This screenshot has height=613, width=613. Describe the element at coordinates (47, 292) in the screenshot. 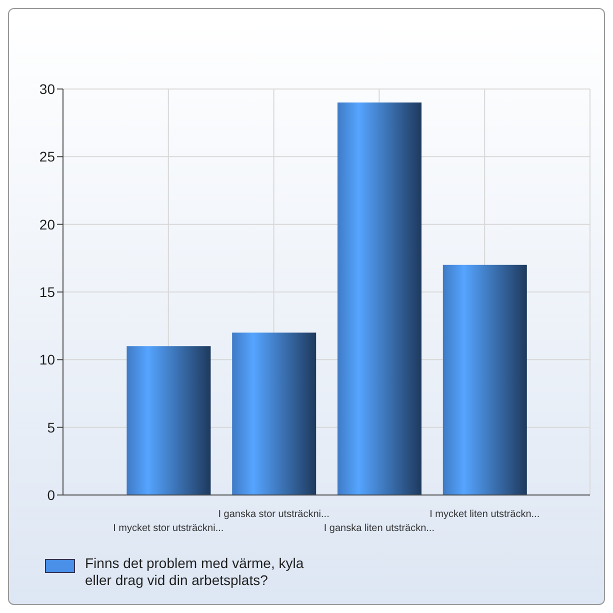

I see `y-tick-label: 15` at that location.